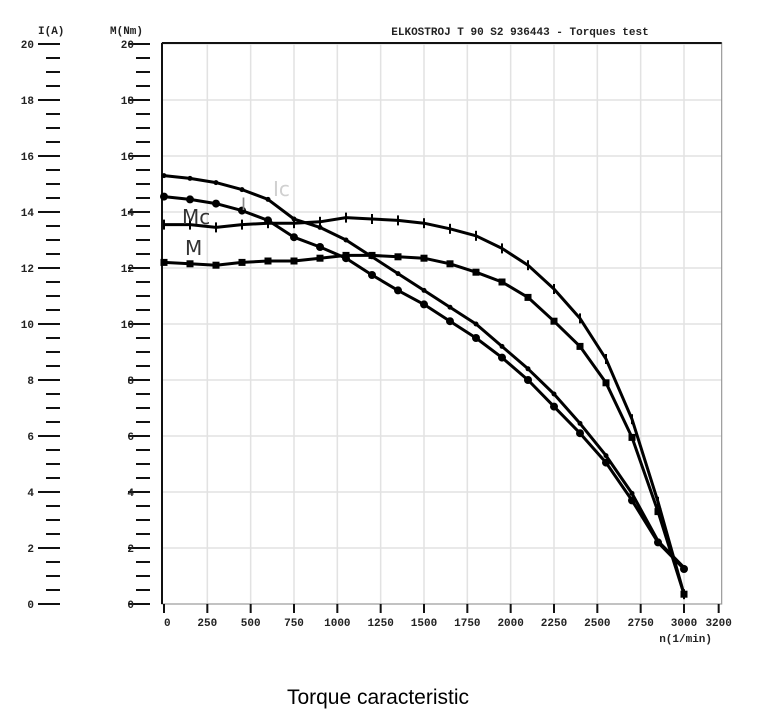  Describe the element at coordinates (27, 158) in the screenshot. I see `current-axis-tick-label: 16` at that location.